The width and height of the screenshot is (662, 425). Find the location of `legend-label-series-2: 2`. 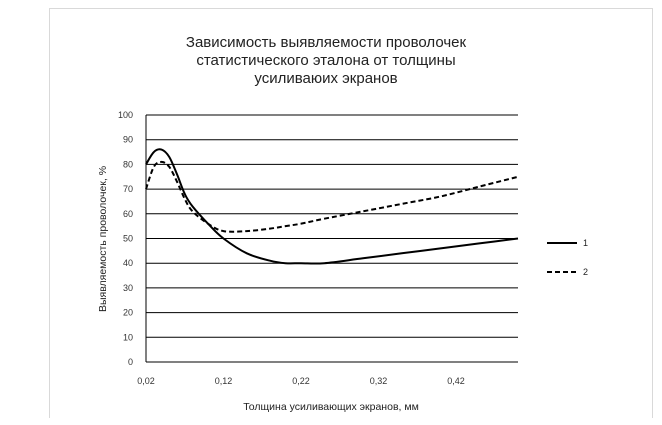

legend-label-series-2: 2 is located at coordinates (585, 272).